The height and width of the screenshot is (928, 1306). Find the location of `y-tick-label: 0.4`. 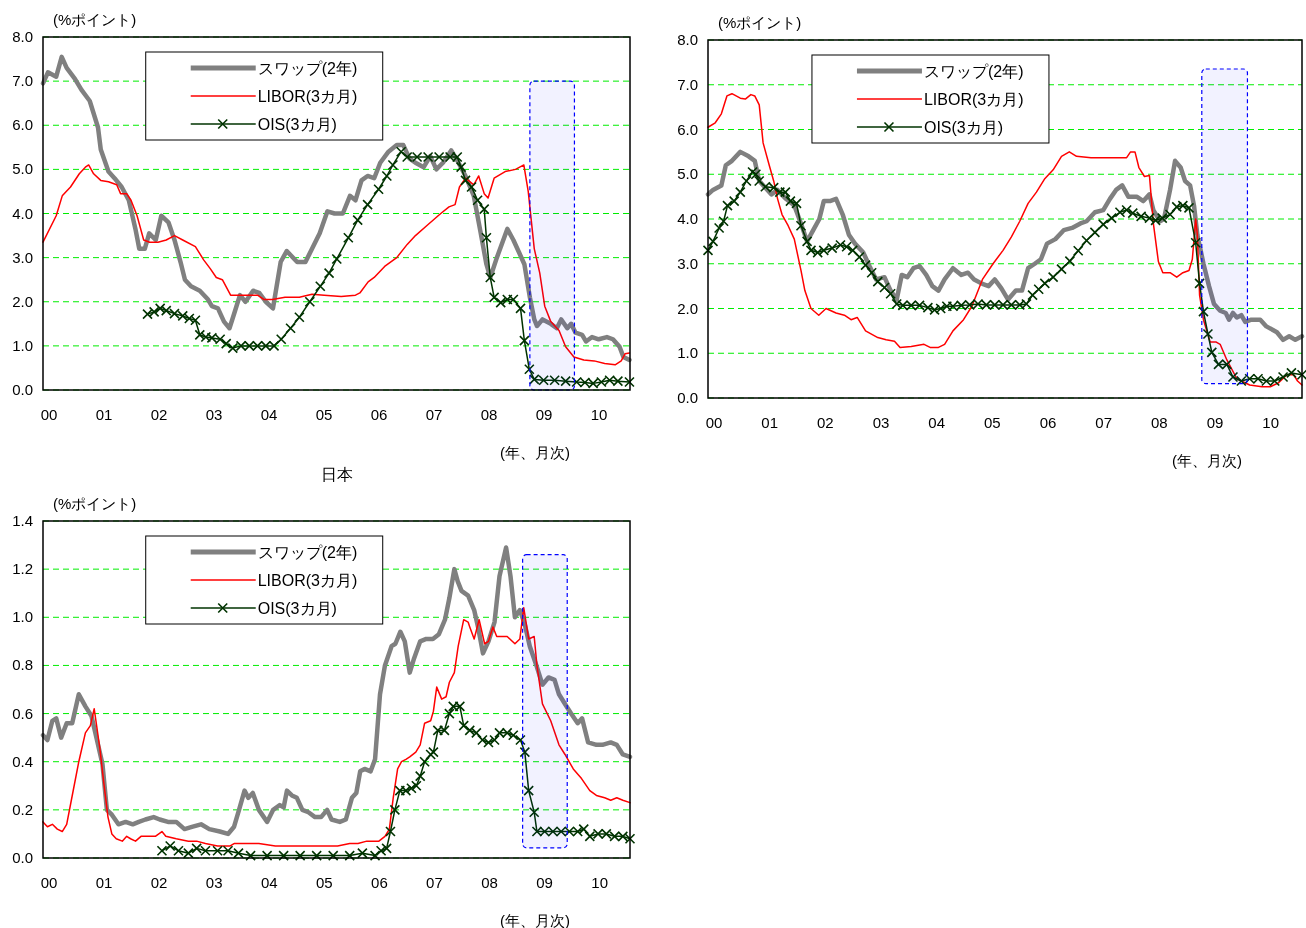

y-tick-label: 0.4 is located at coordinates (22, 761).